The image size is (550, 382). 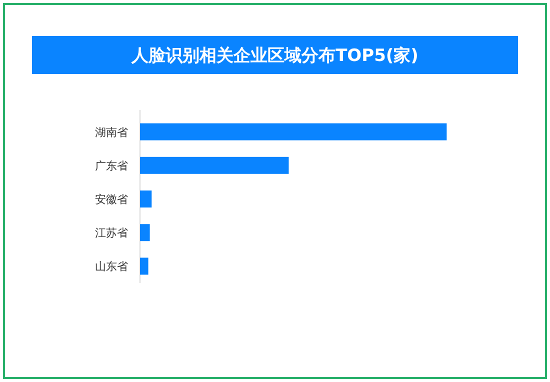 I want to click on y-tick-label: 广东省, so click(x=111, y=165).